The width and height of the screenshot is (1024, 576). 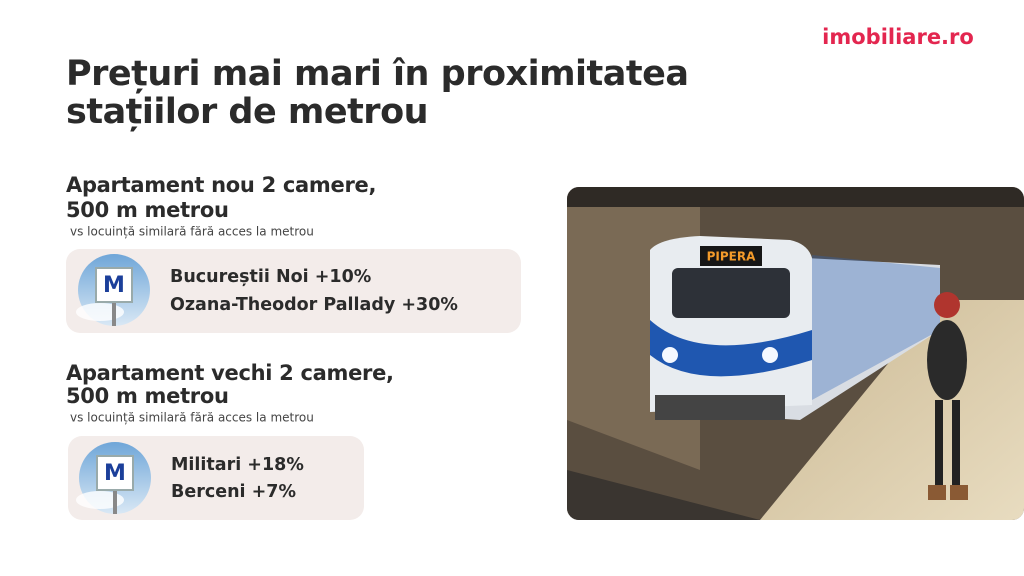 I want to click on info-box, so click(x=293, y=291).